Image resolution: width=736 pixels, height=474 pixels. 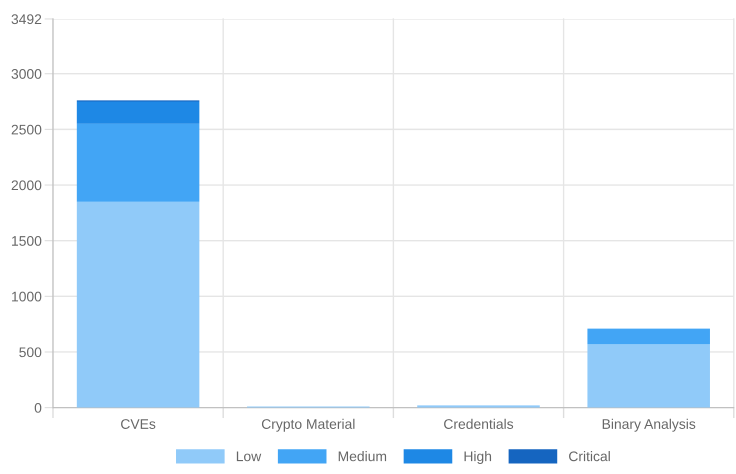 I want to click on legend-label: Critical, so click(x=589, y=456).